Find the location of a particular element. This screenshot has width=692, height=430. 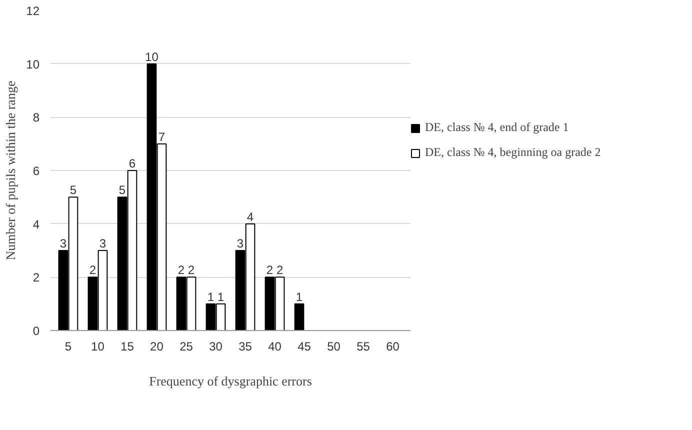

data-label: 10 is located at coordinates (152, 57).